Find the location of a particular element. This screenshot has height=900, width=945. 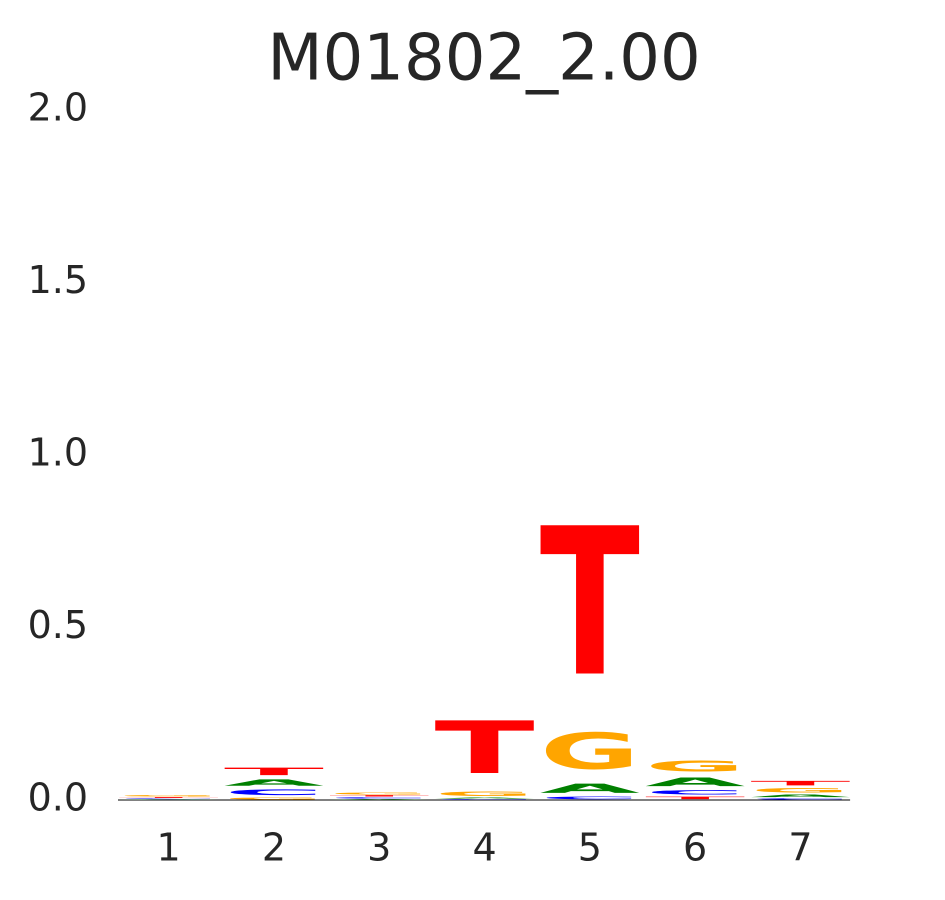

x-tick-label: 6 is located at coordinates (695, 848).